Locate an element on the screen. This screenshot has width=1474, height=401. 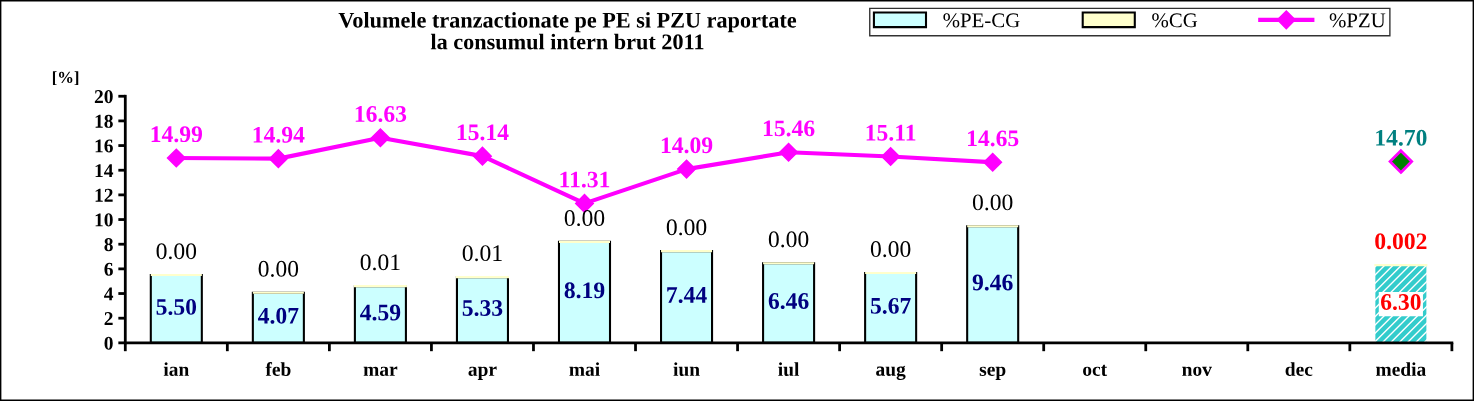
legend-label: %PZU is located at coordinates (1357, 20).